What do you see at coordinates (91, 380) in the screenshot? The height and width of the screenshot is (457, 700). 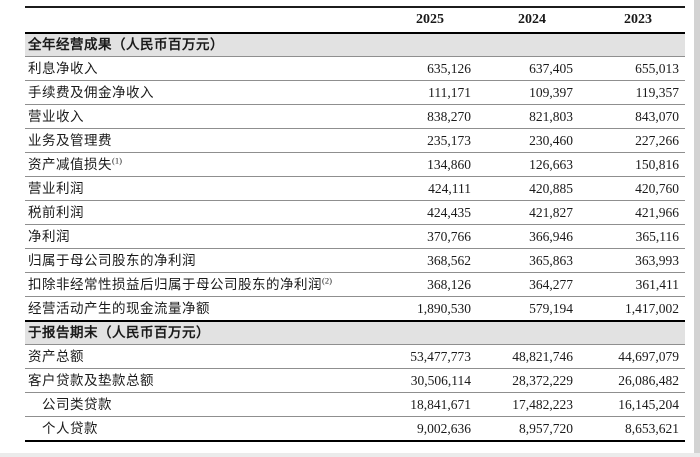 I see `row-label: 客户贷款及垫款总额` at bounding box center [91, 380].